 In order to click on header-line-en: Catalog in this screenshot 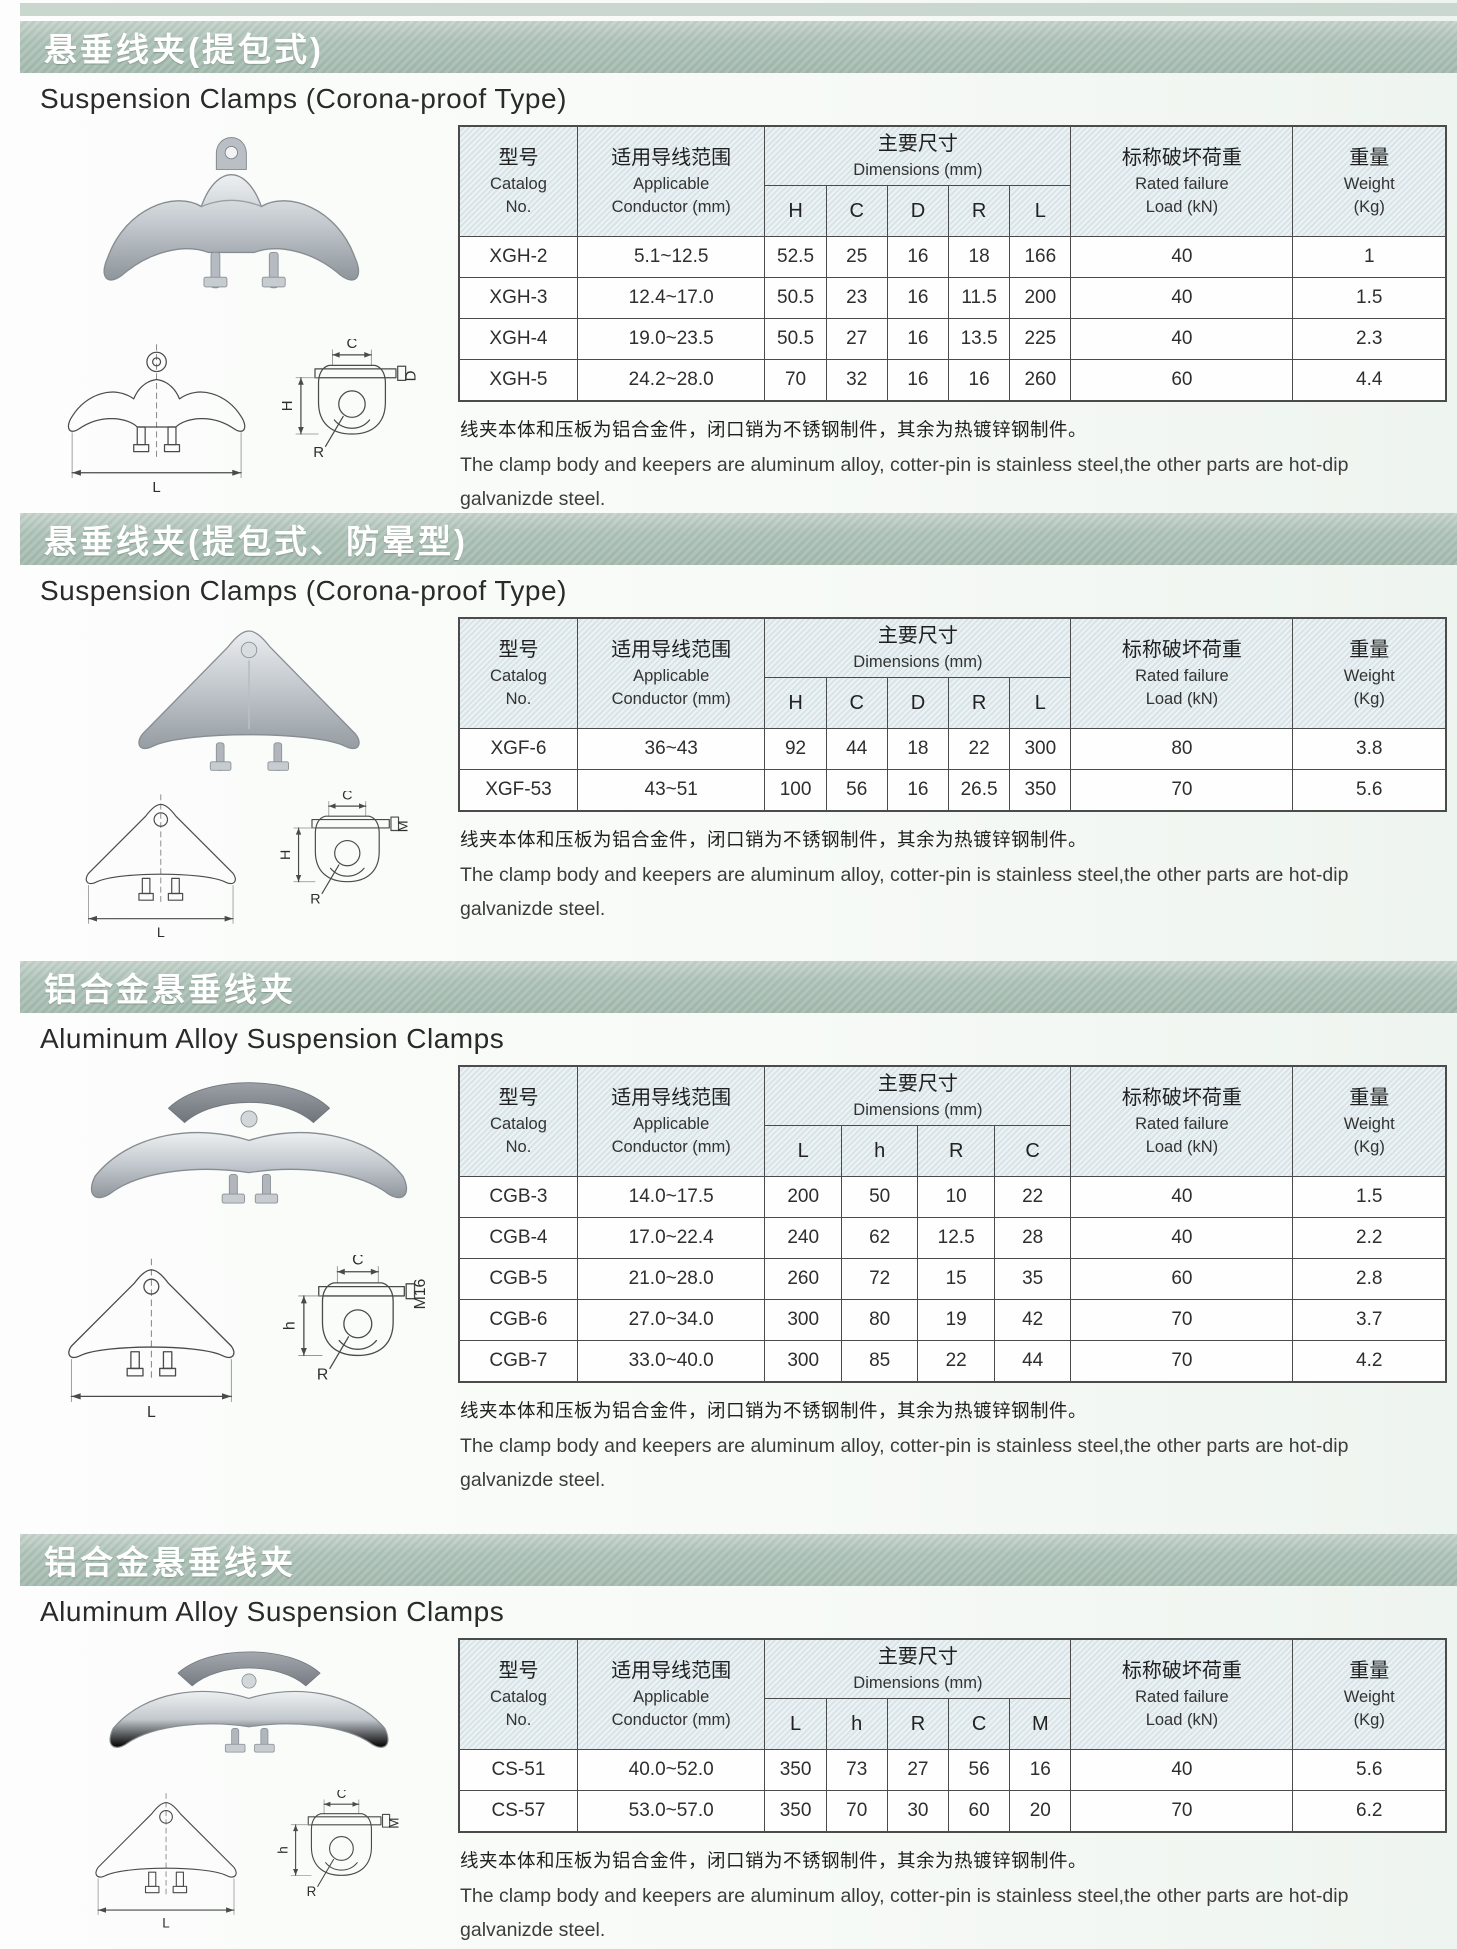, I will do `click(518, 675)`.